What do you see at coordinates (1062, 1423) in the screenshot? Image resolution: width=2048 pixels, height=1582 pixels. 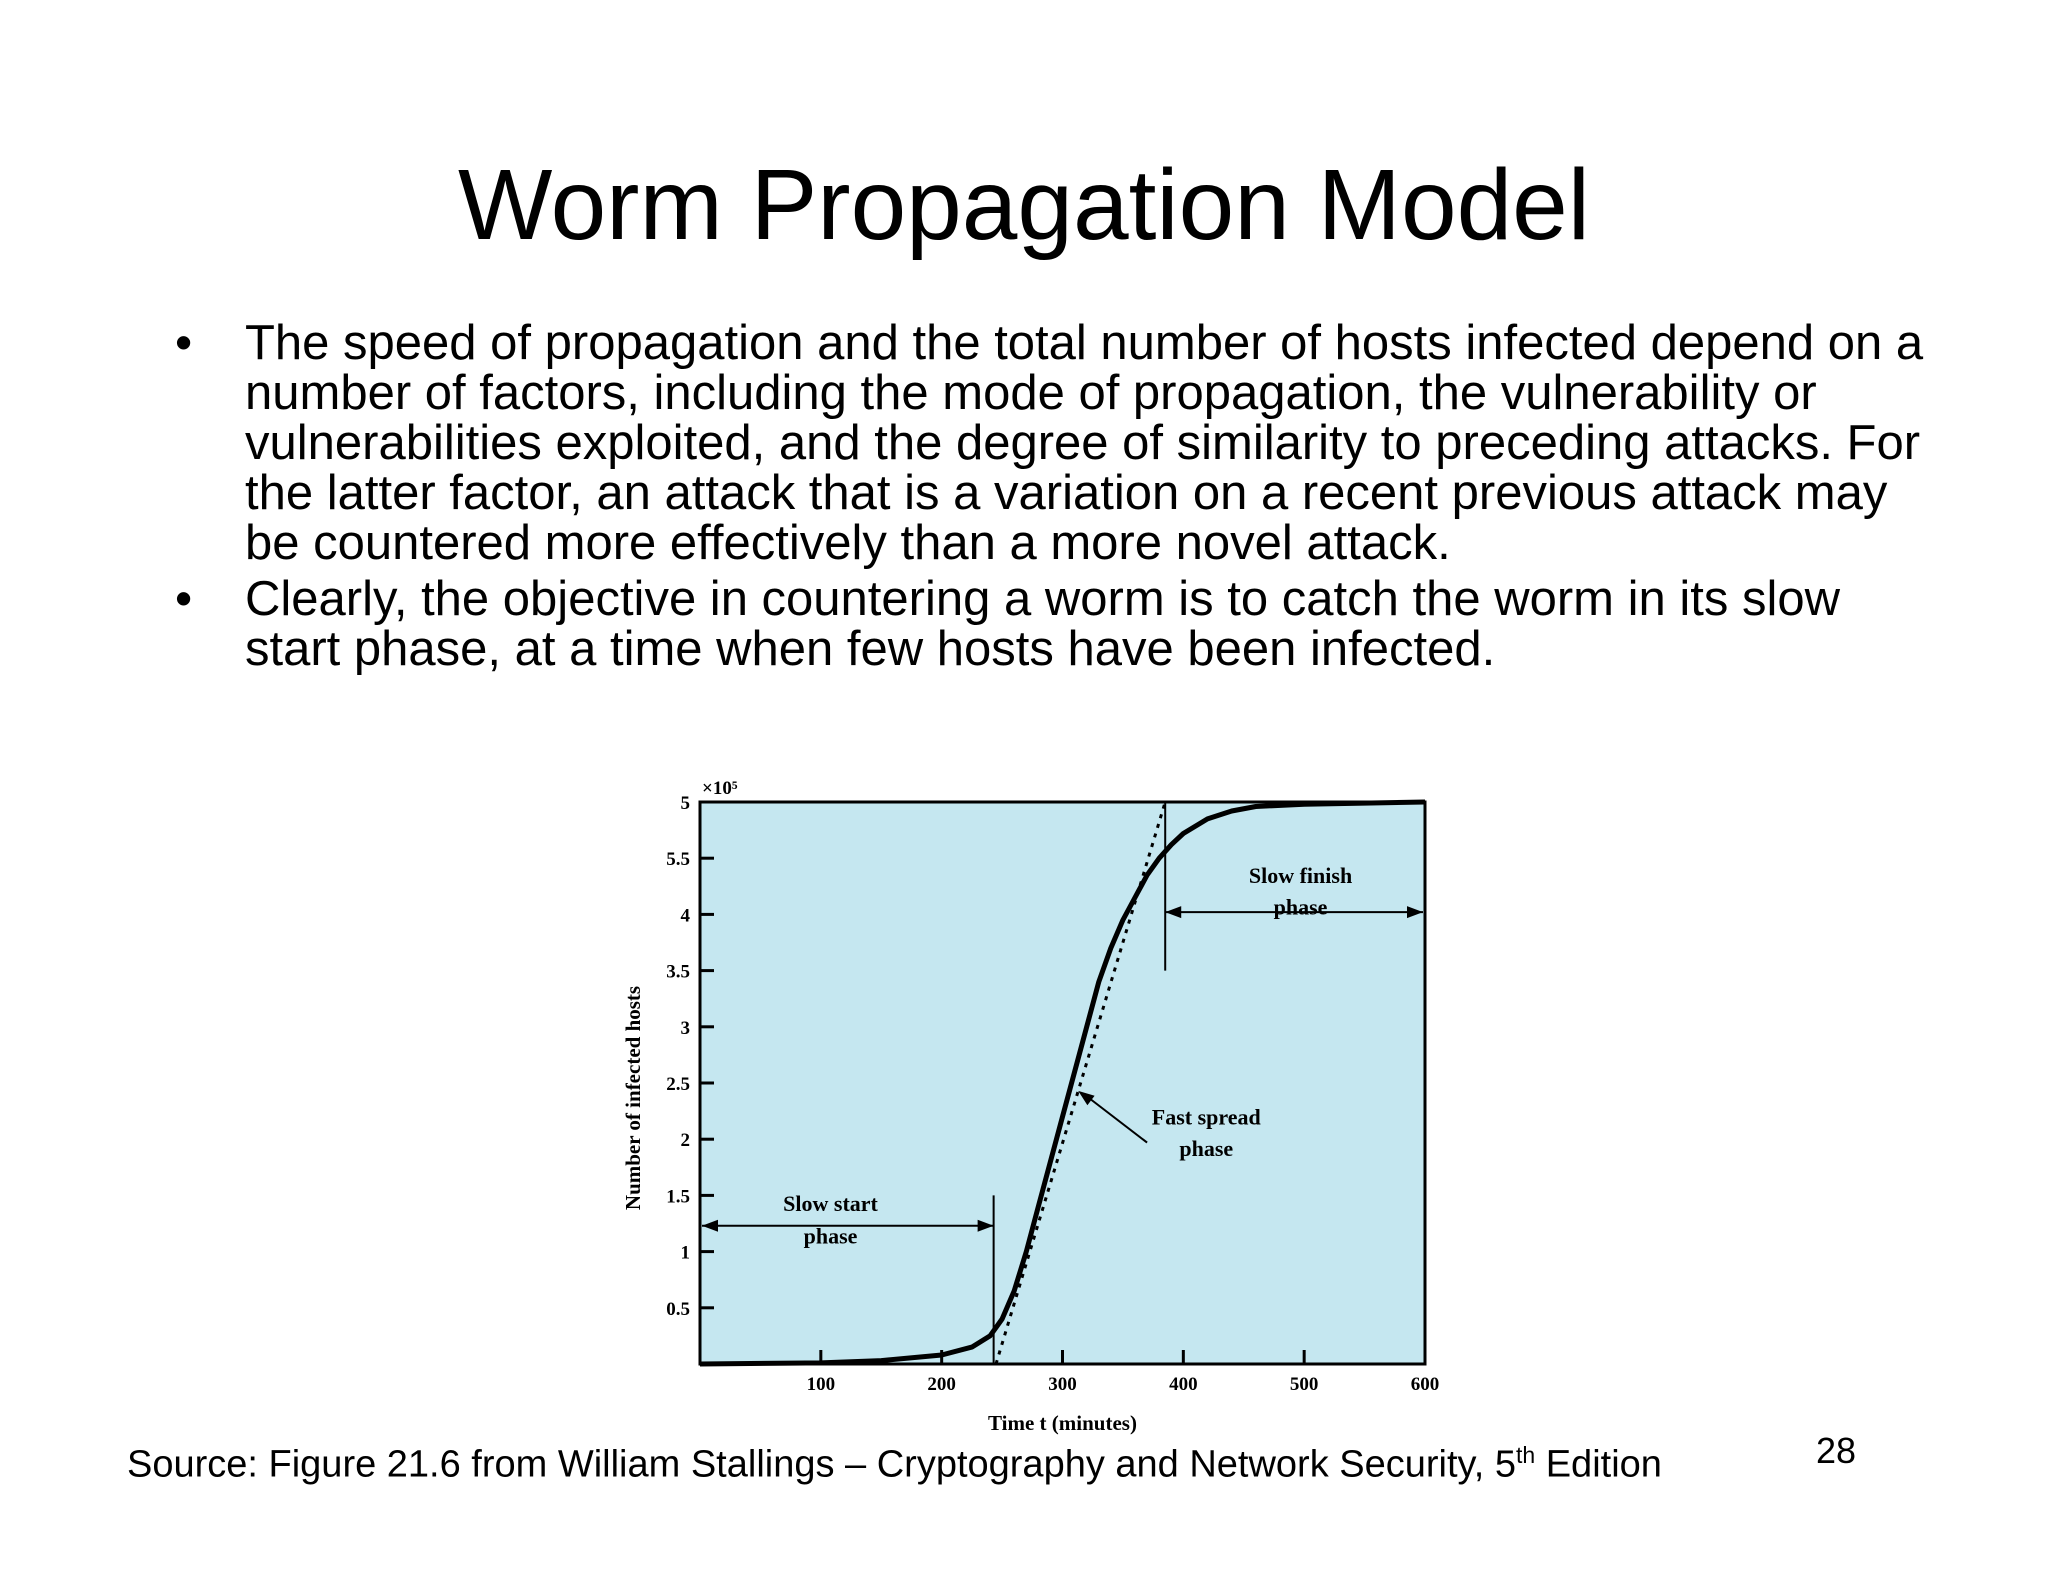 I see `x-axis-label: Time t (minutes)` at bounding box center [1062, 1423].